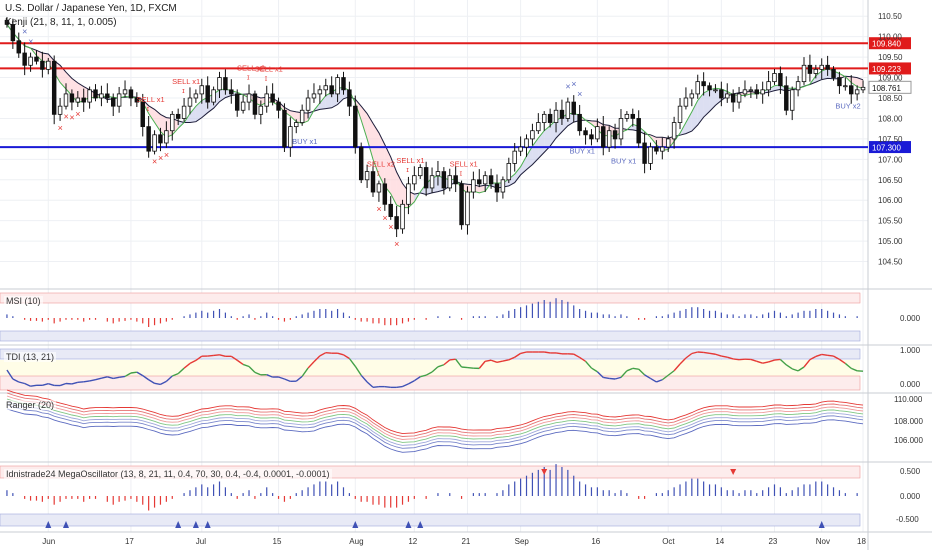 This screenshot has width=932, height=555. What do you see at coordinates (293, 116) in the screenshot?
I see `ribbon-segment` at bounding box center [293, 116].